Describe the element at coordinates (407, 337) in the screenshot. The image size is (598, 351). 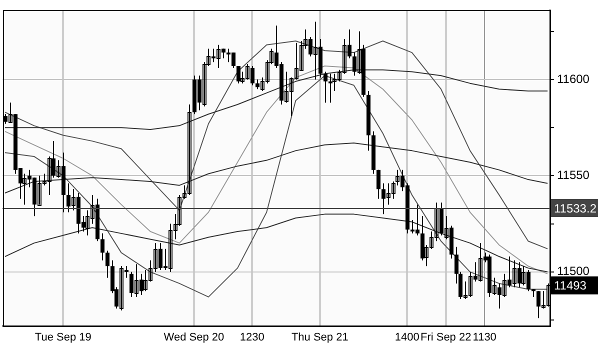
I see `x-tick-label: 1400` at that location.